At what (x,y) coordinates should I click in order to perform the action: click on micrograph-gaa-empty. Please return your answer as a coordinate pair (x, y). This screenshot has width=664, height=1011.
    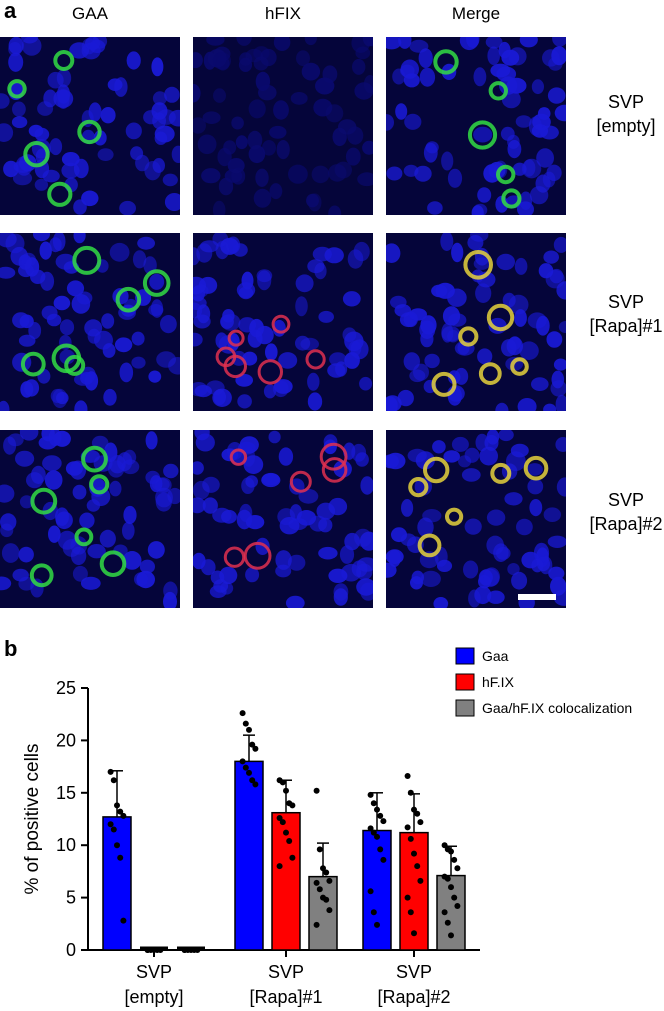
    Looking at the image, I should click on (90, 126).